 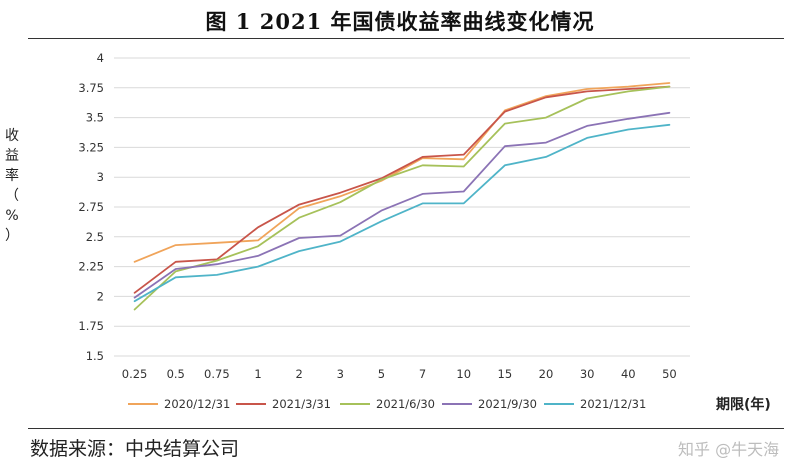 I want to click on y-axis-label-text: 收益率 （% ）, so click(x=12, y=186).